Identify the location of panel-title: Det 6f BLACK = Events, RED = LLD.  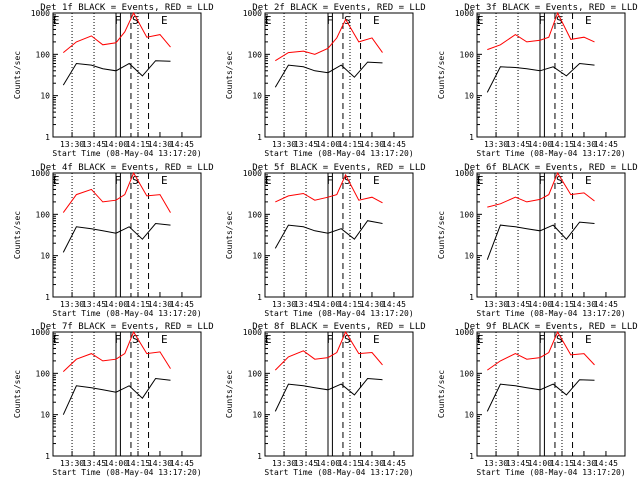
(550, 168).